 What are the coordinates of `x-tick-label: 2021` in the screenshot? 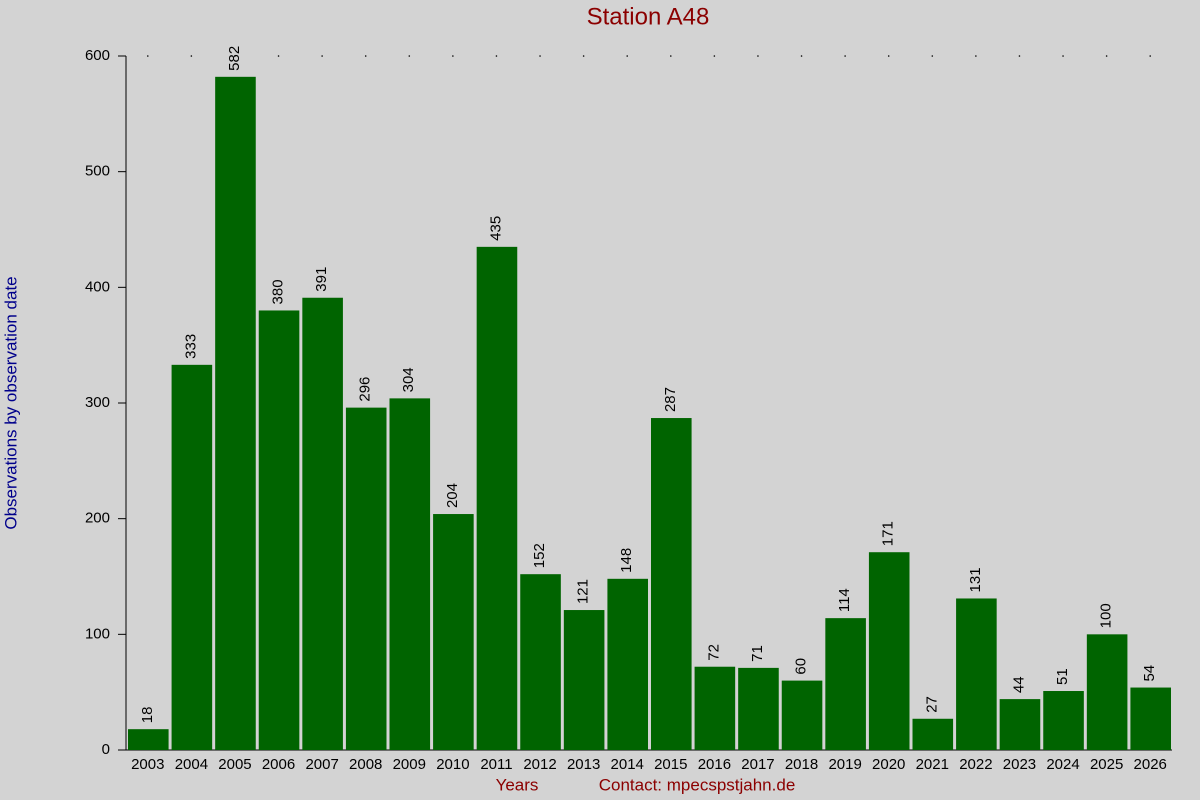 It's located at (932, 764).